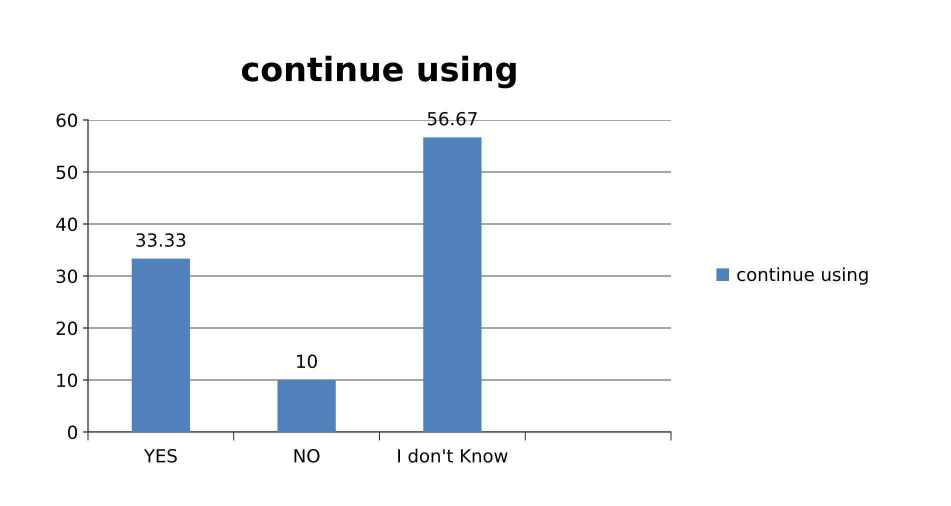  I want to click on y-tick-label: 40, so click(67, 224).